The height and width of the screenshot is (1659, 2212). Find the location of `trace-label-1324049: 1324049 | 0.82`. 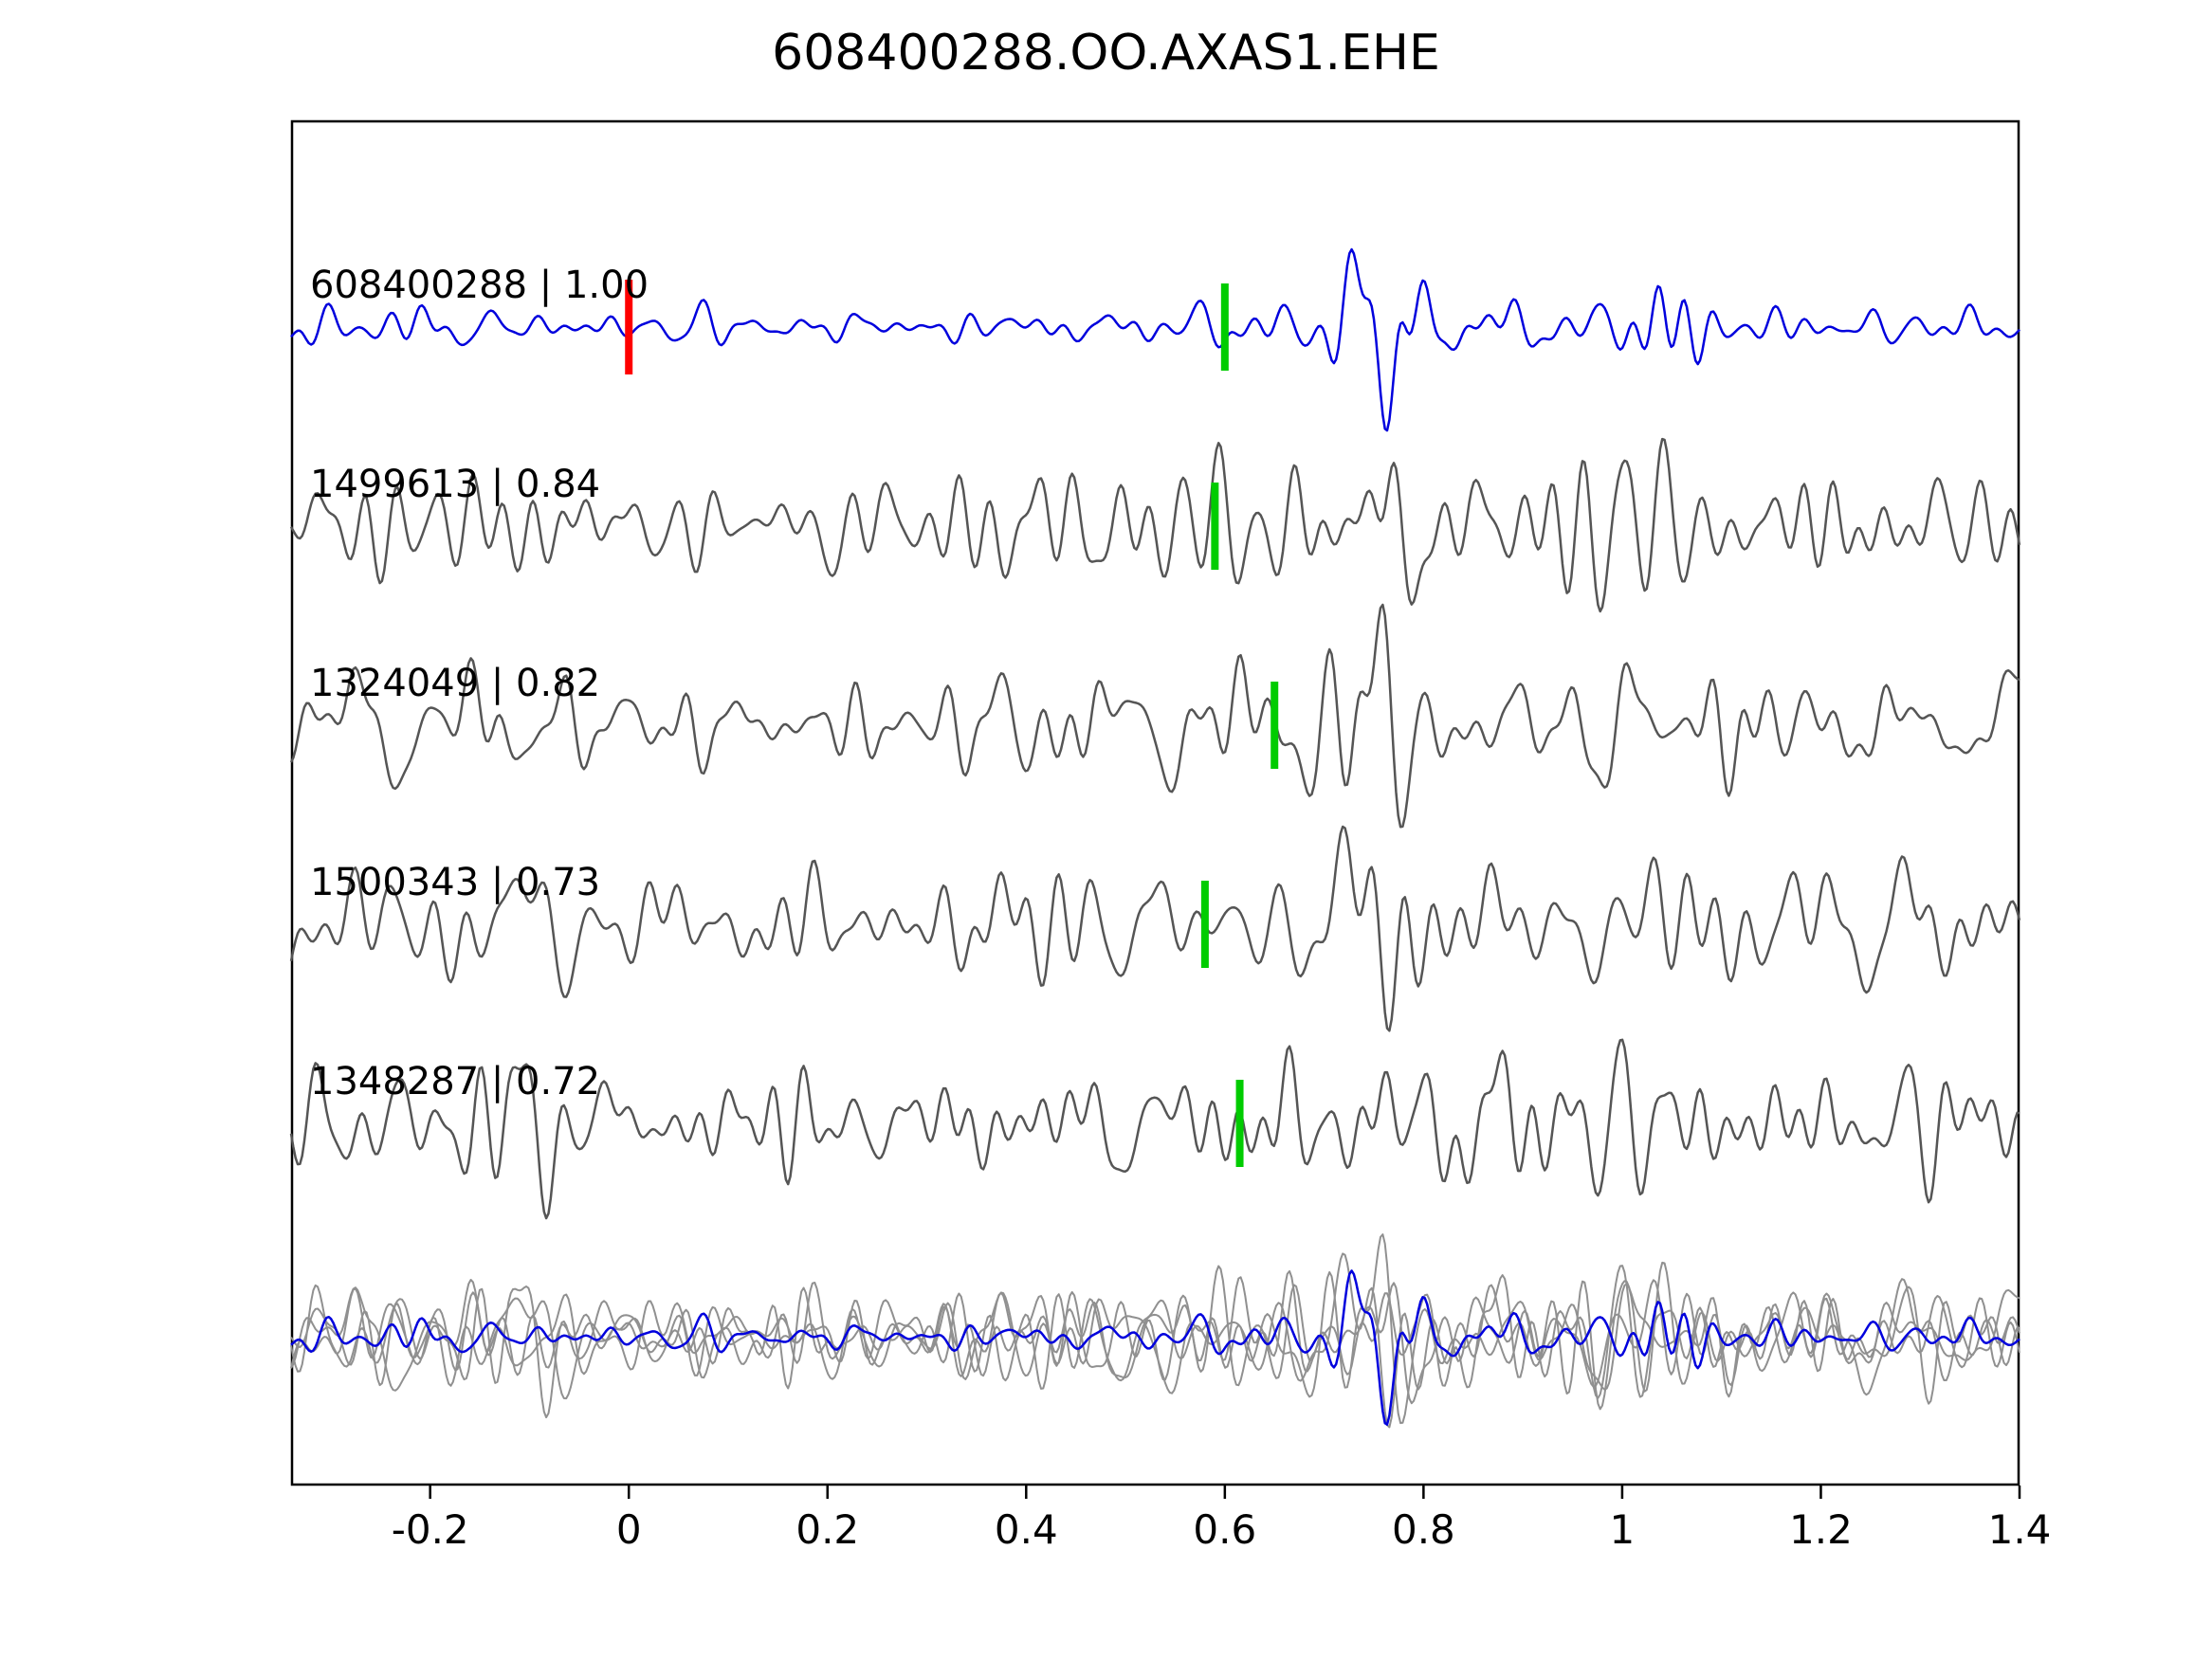

trace-label-1324049: 1324049 | 0.82 is located at coordinates (455, 683).